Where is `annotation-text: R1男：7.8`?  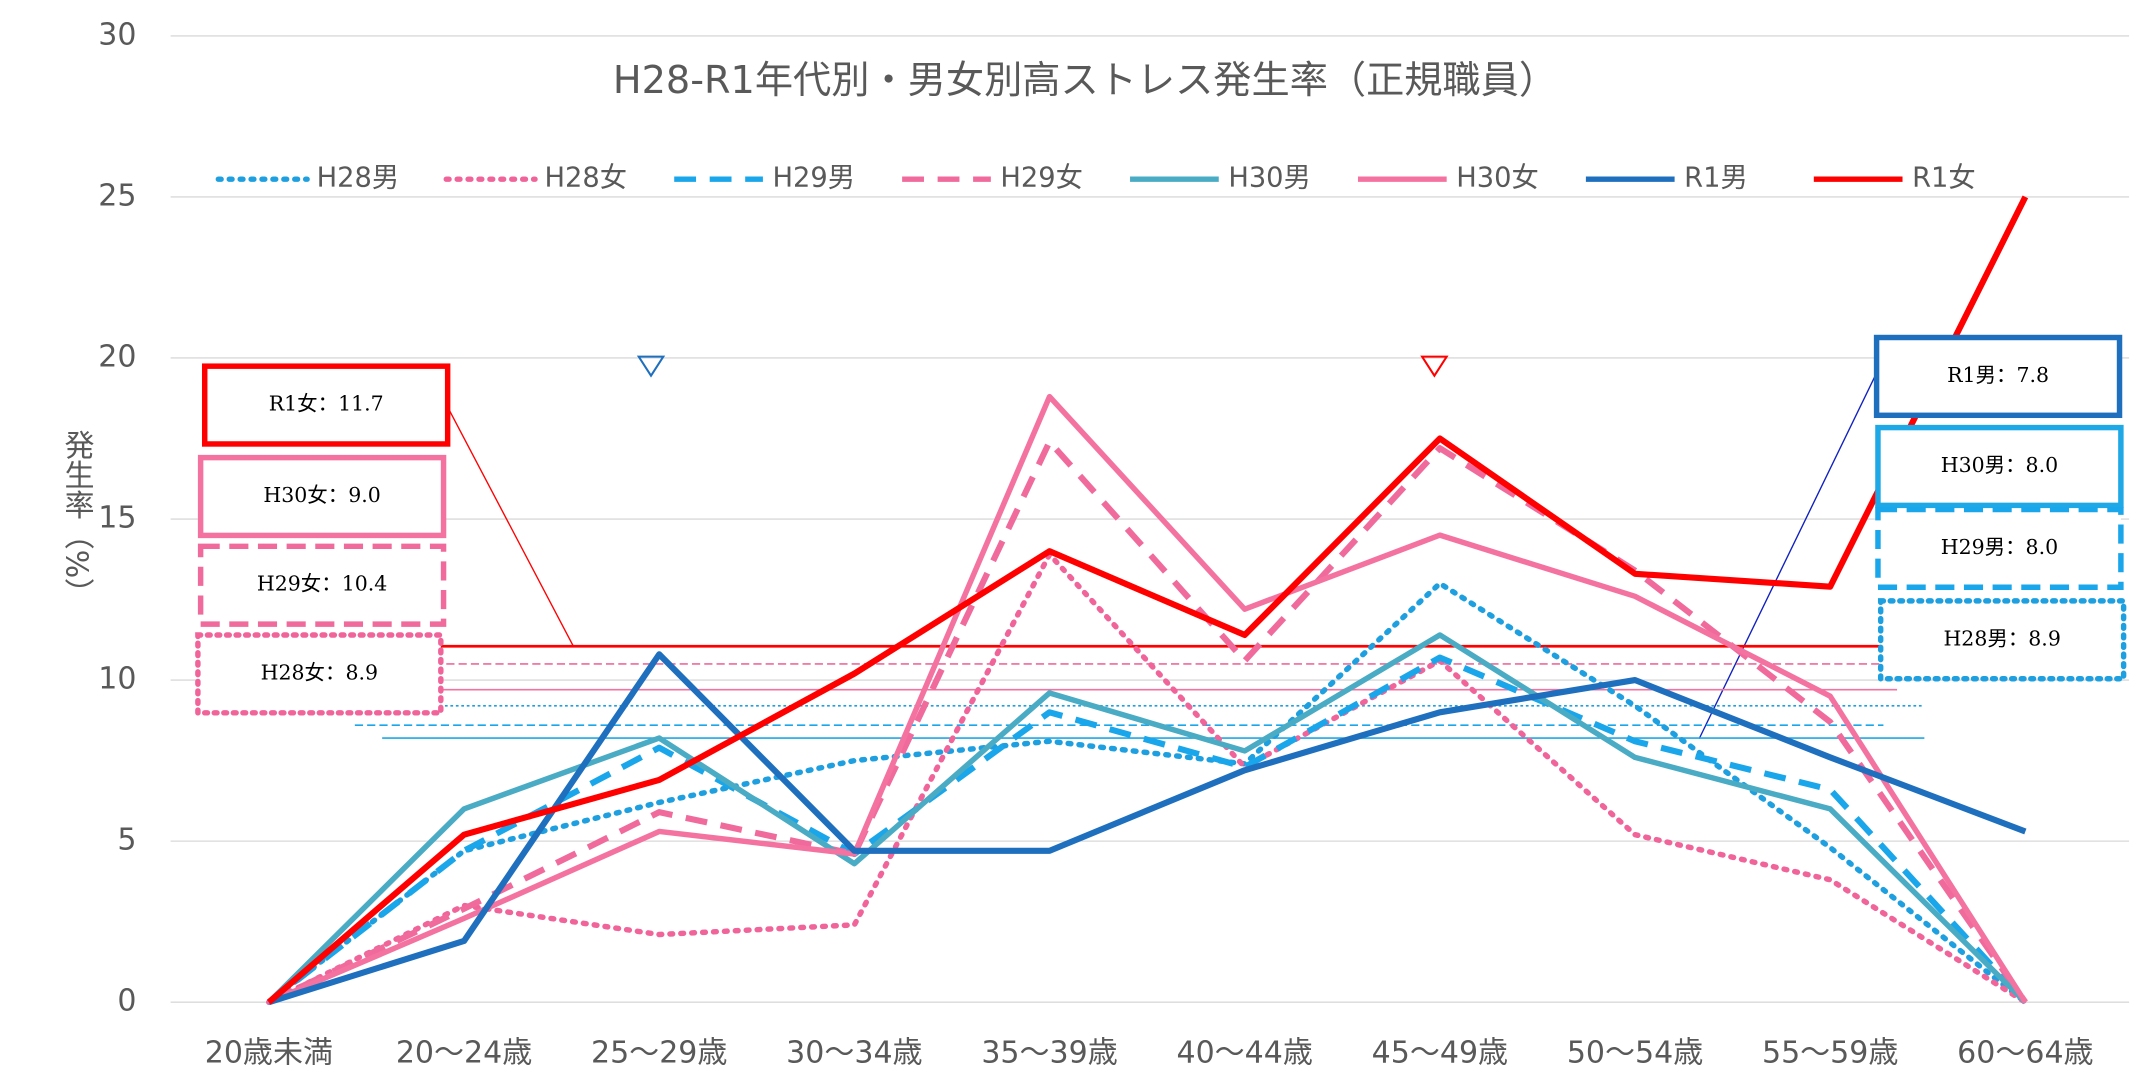 annotation-text: R1男：7.8 is located at coordinates (1998, 375).